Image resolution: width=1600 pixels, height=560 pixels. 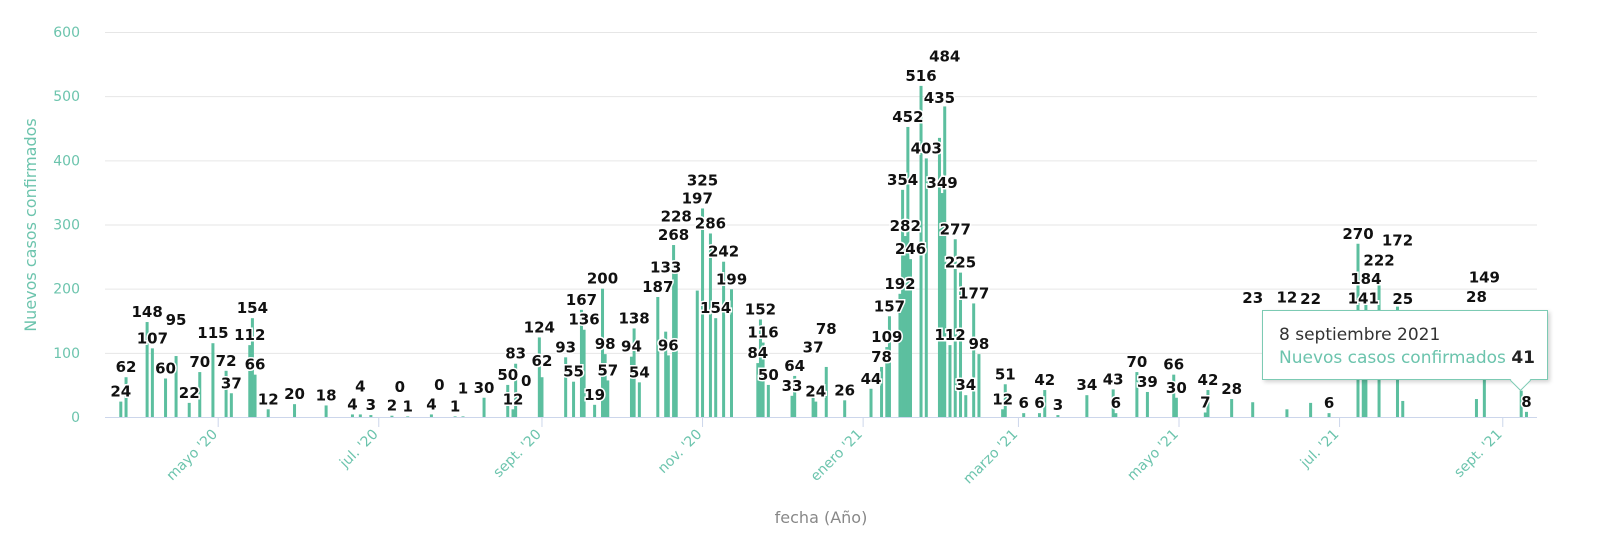 I want to click on data-label: 136, so click(x=583, y=320).